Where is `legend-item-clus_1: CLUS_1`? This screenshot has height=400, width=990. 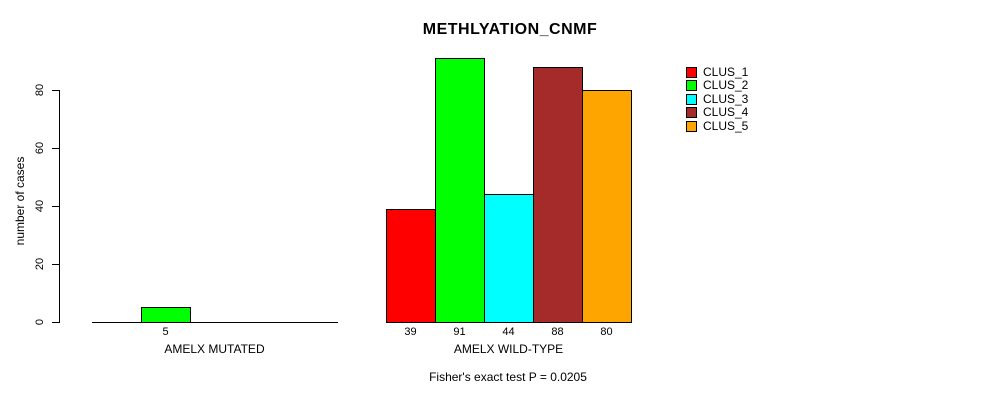 legend-item-clus_1: CLUS_1 is located at coordinates (717, 72).